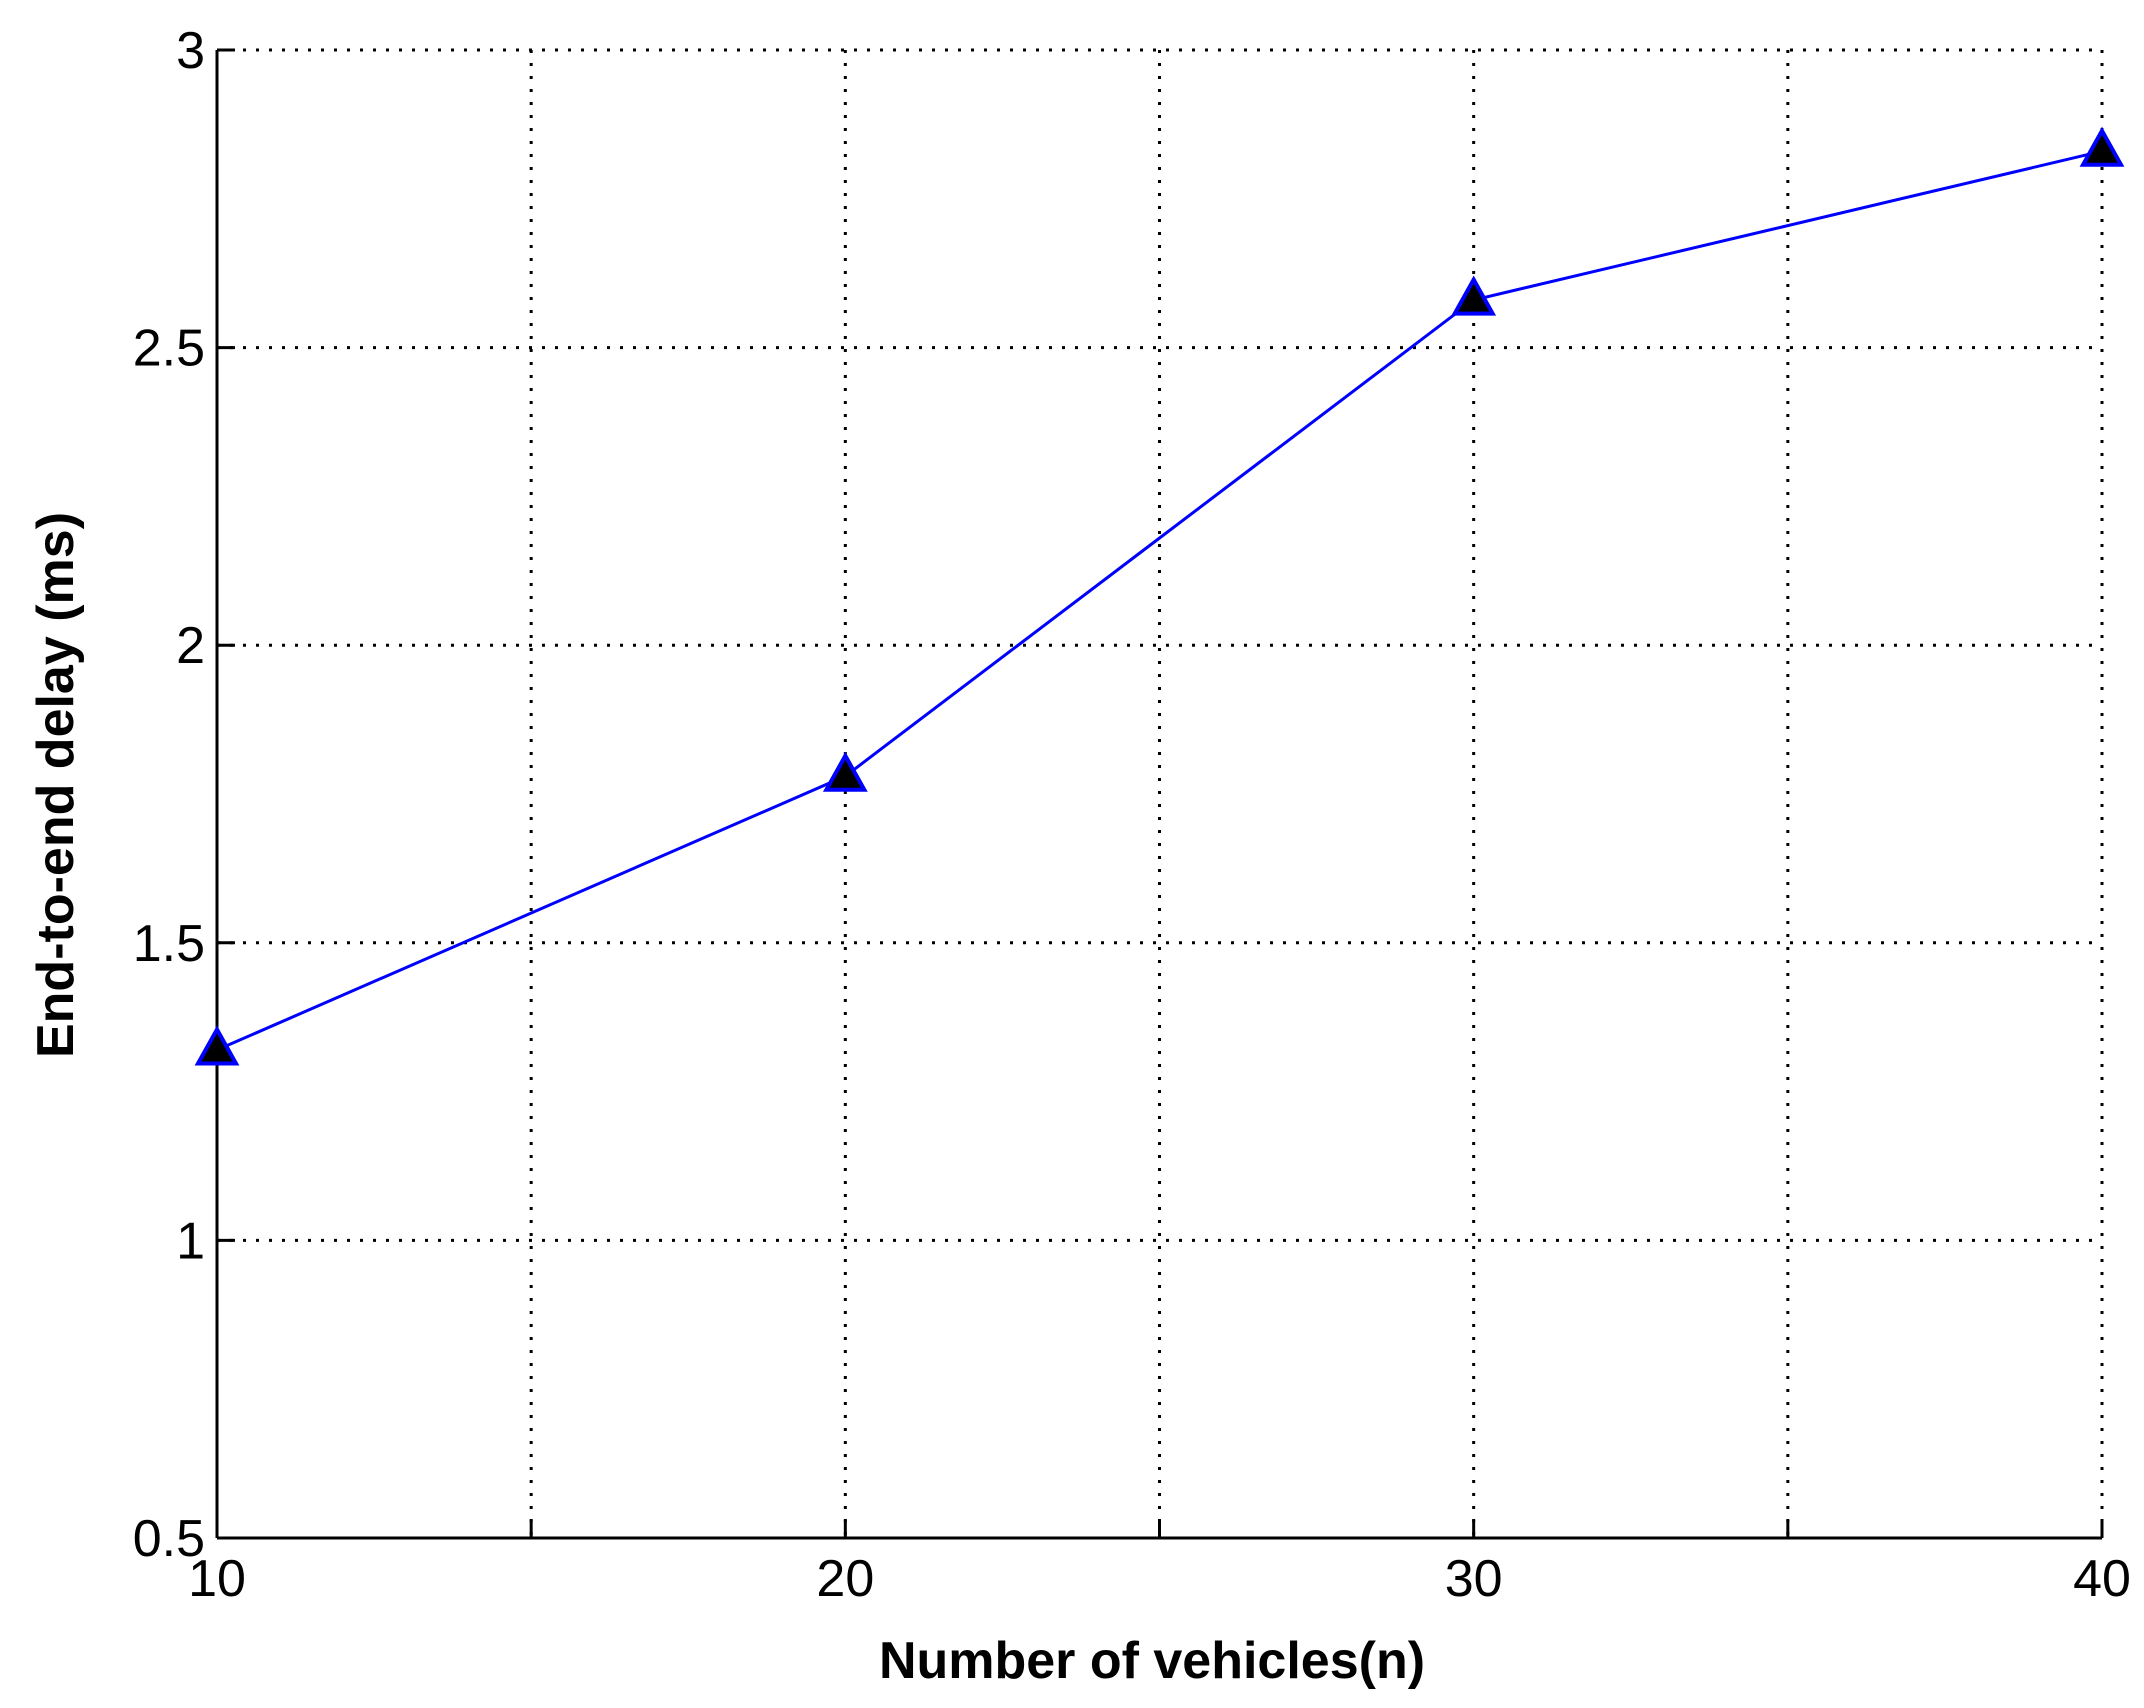 This screenshot has width=2144, height=1708. Describe the element at coordinates (169, 944) in the screenshot. I see `y-tick-label: 1.5` at that location.